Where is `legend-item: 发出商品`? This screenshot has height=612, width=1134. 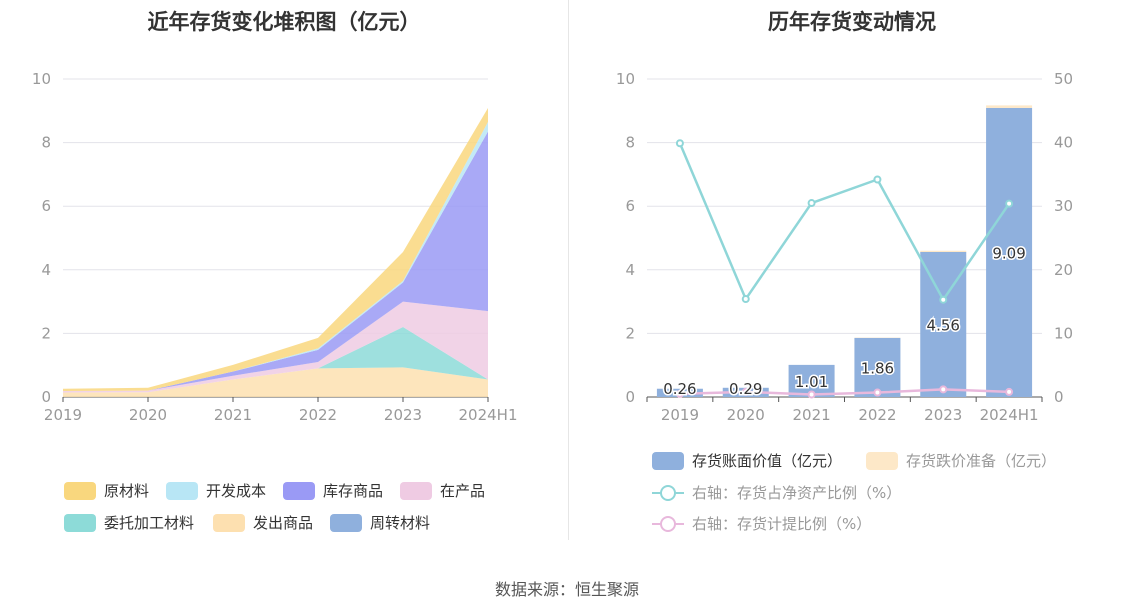
legend-item: 发出商品 is located at coordinates (263, 522).